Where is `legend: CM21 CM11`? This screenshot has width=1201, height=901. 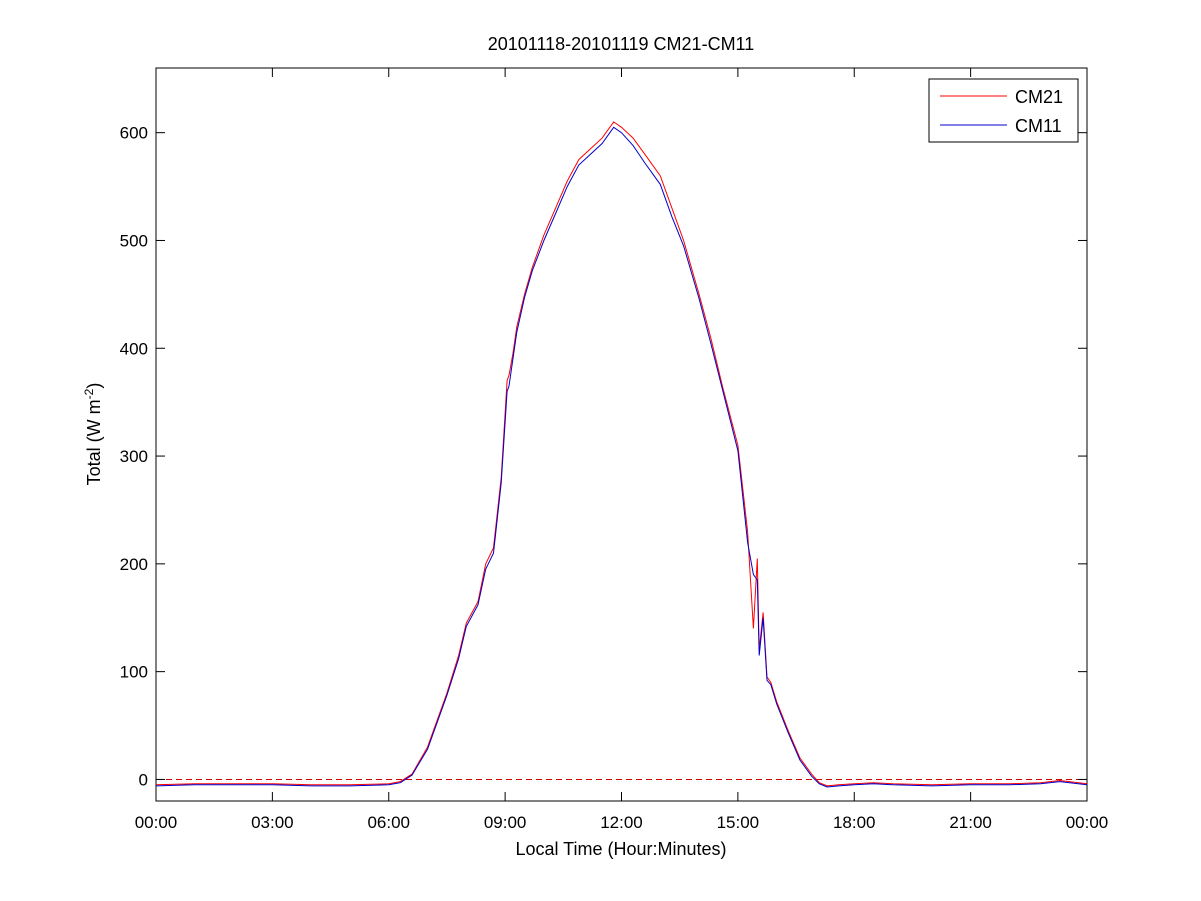
legend: CM21 CM11 is located at coordinates (1003, 110).